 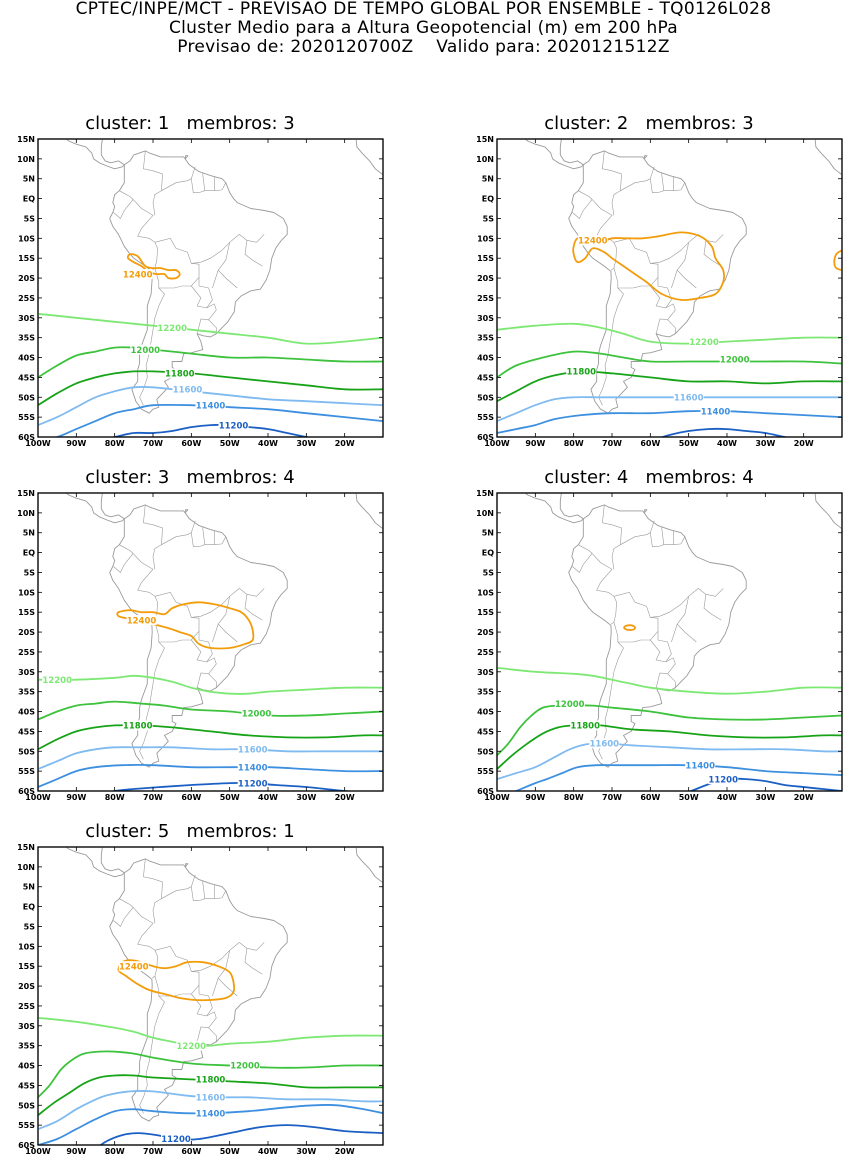 What do you see at coordinates (657, 636) in the screenshot?
I see `coastline-south-america` at bounding box center [657, 636].